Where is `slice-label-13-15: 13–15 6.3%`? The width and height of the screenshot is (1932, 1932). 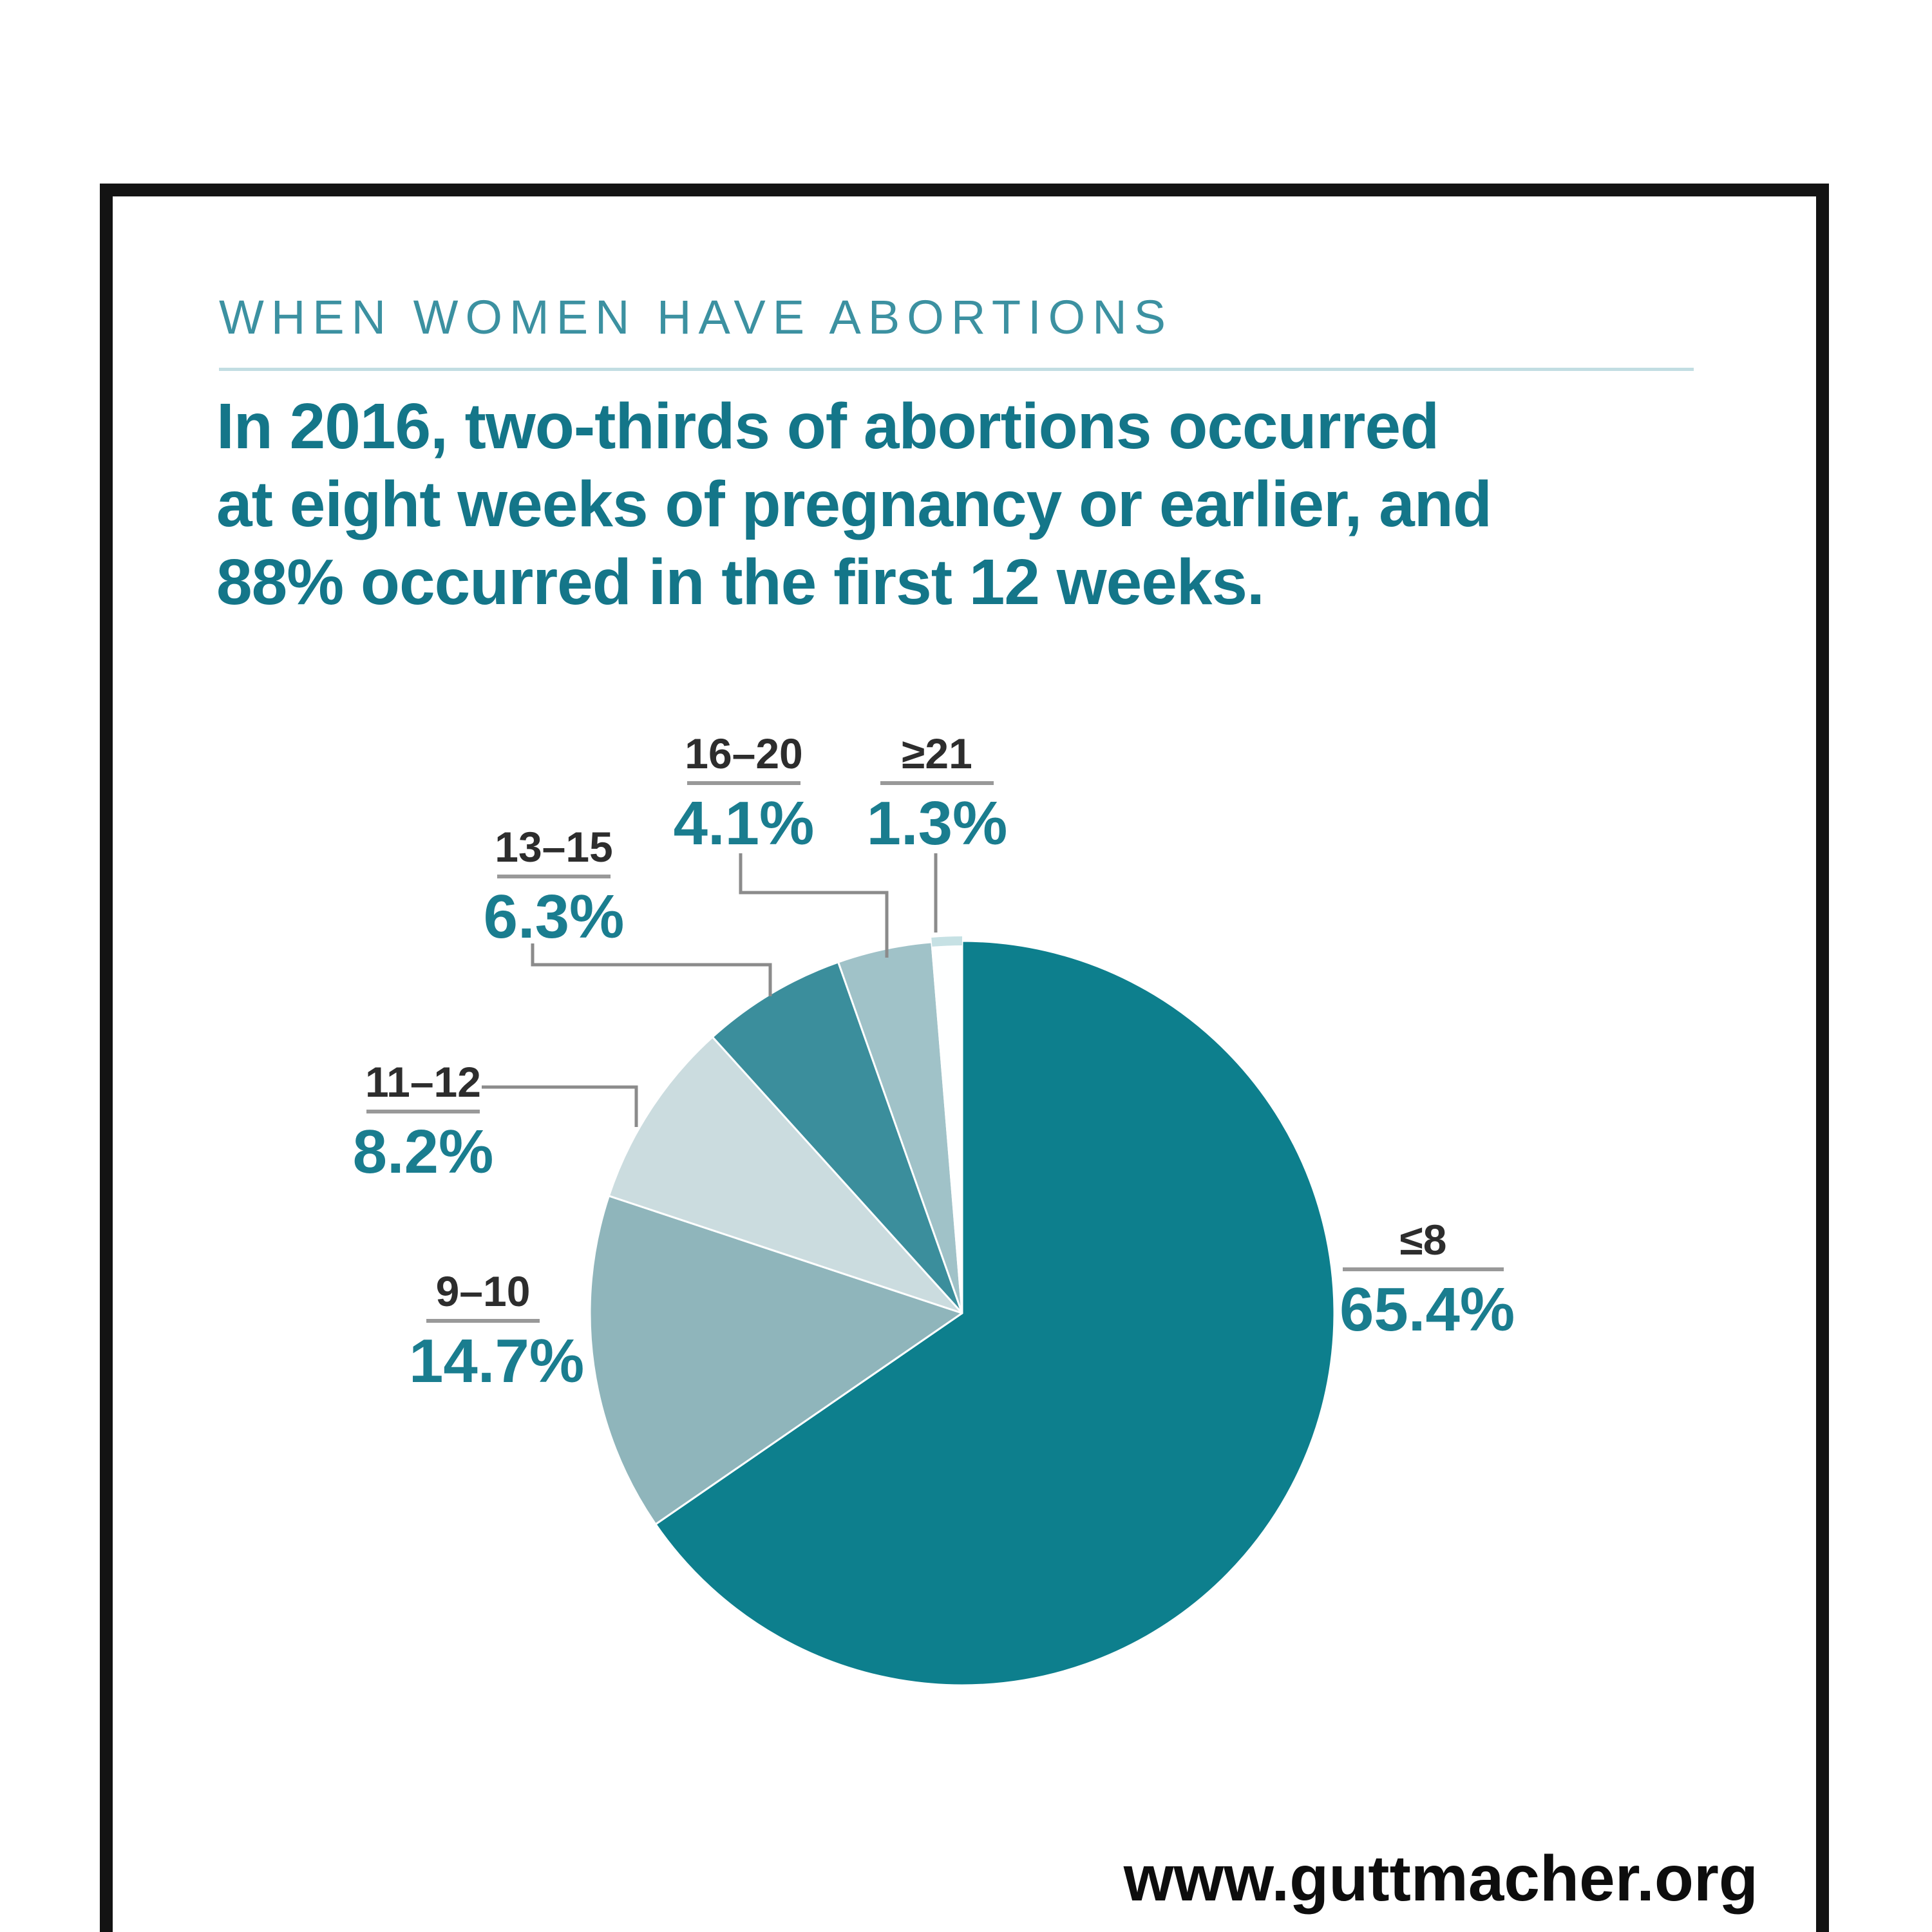 slice-label-13-15: 13–15 6.3% is located at coordinates (554, 887).